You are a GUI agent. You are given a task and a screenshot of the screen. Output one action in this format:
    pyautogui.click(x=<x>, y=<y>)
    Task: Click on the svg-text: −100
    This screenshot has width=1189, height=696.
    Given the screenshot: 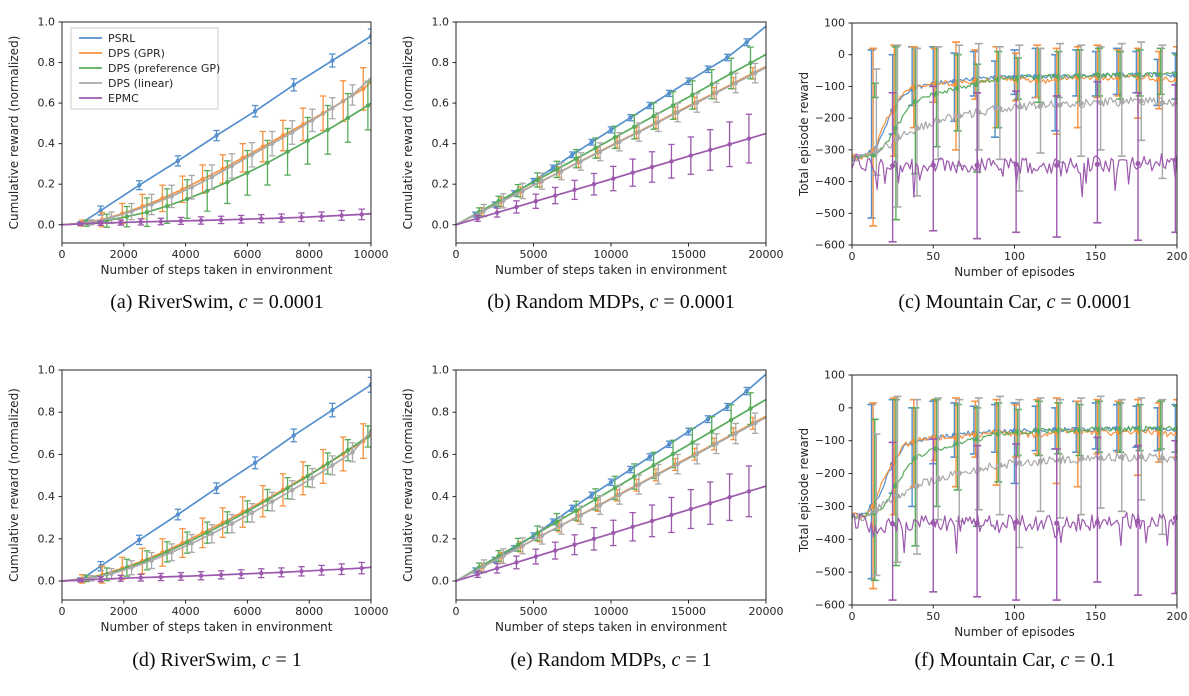 What is the action you would take?
    pyautogui.click(x=830, y=440)
    